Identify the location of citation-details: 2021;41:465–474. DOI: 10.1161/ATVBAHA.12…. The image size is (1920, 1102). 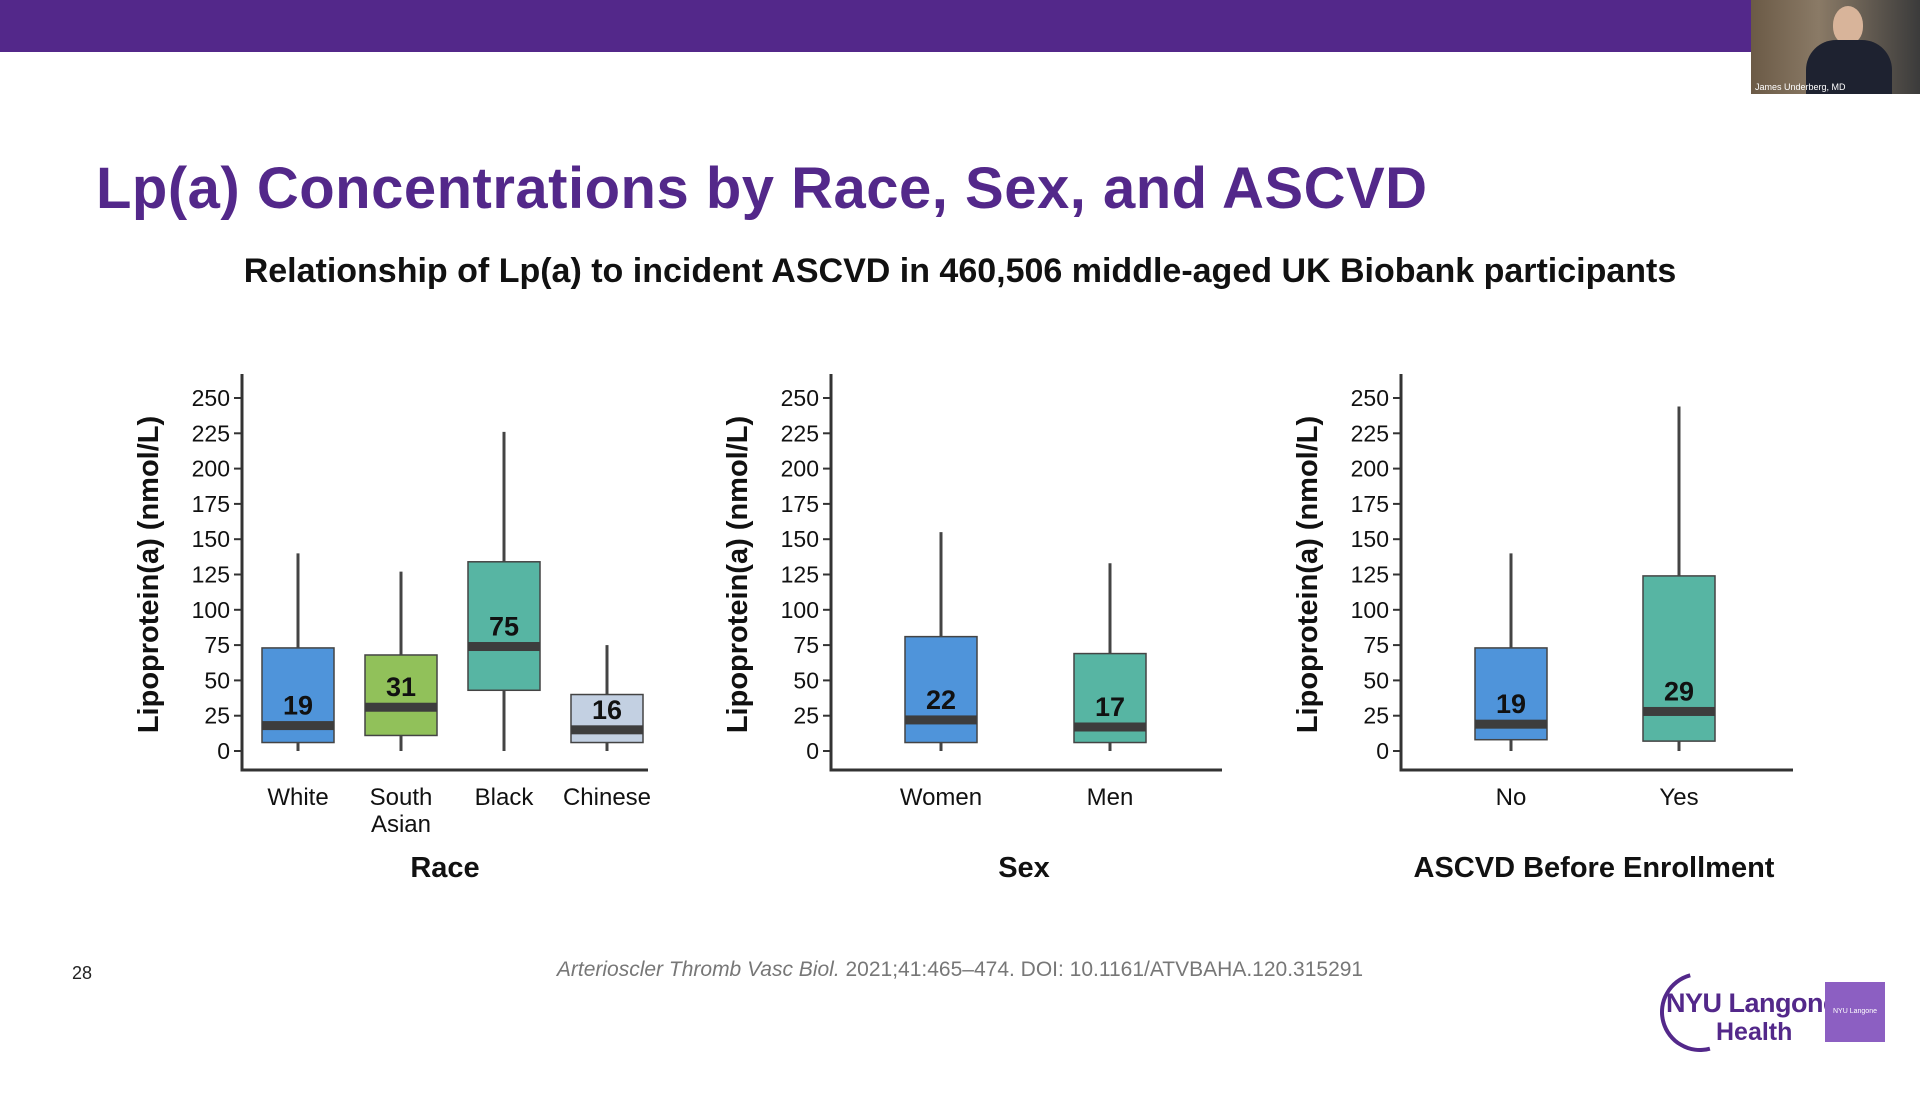
(1101, 969).